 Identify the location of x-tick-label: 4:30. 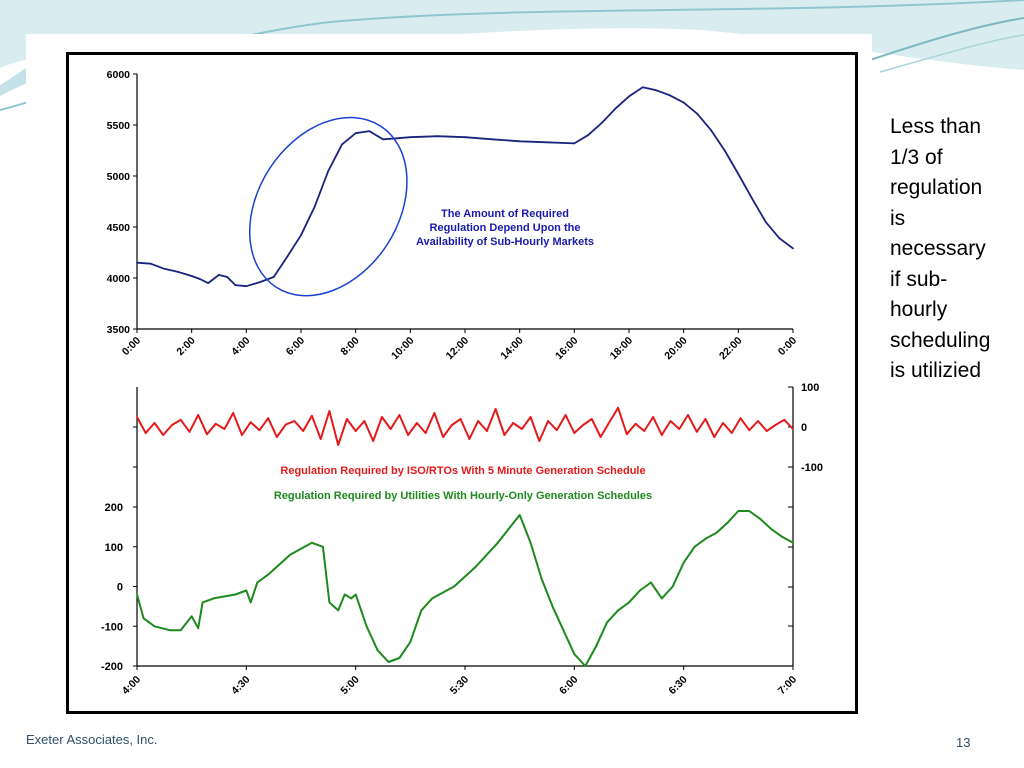
(240, 685).